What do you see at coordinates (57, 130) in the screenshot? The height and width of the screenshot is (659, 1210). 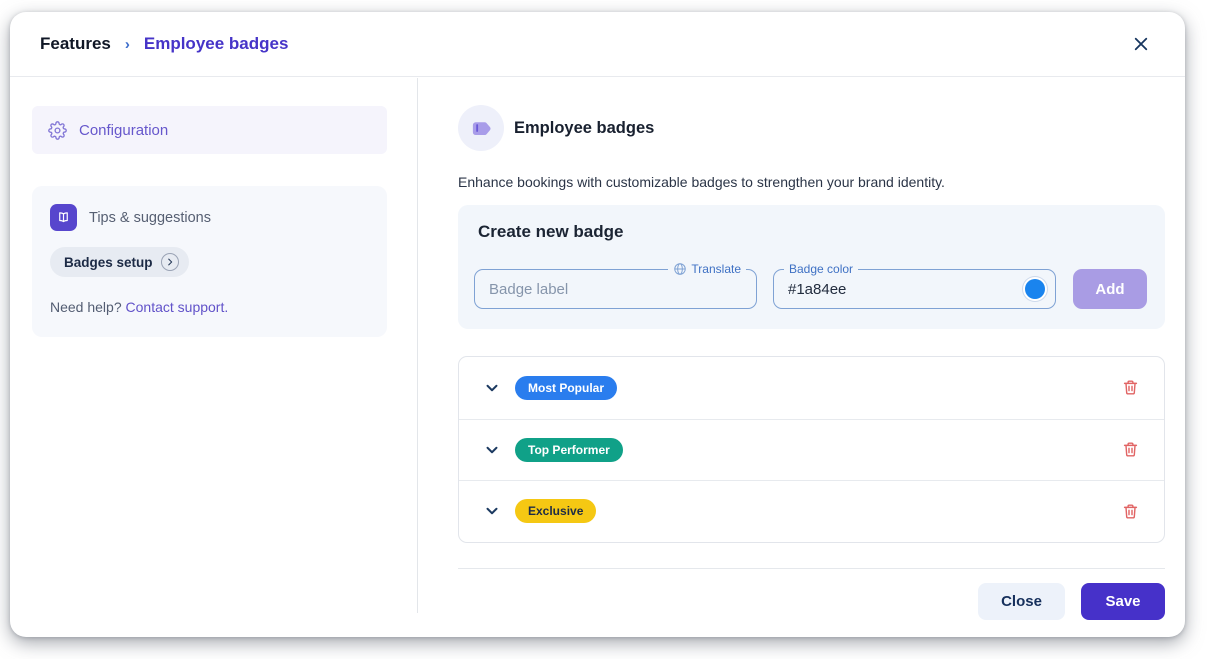 I see `gear-icon` at bounding box center [57, 130].